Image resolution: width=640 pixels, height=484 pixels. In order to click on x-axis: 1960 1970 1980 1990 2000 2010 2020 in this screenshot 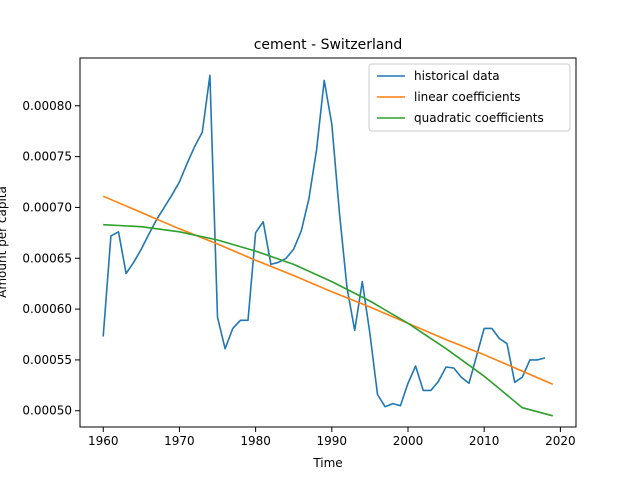, I will do `click(332, 437)`.